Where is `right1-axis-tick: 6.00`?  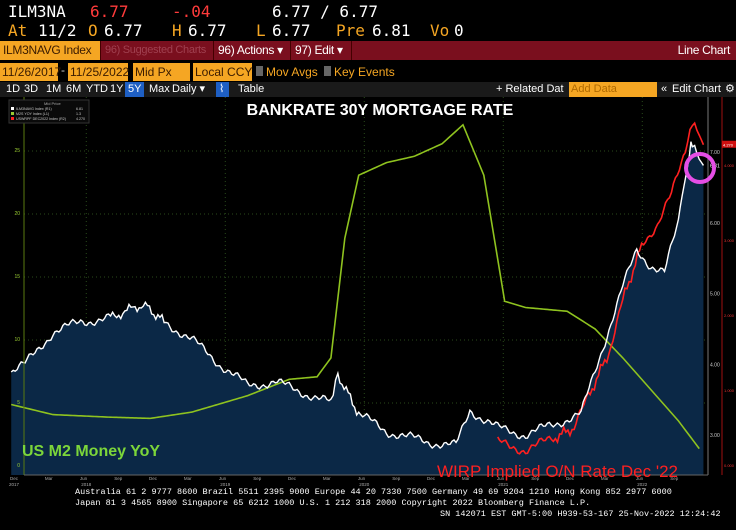 right1-axis-tick: 6.00 is located at coordinates (715, 224).